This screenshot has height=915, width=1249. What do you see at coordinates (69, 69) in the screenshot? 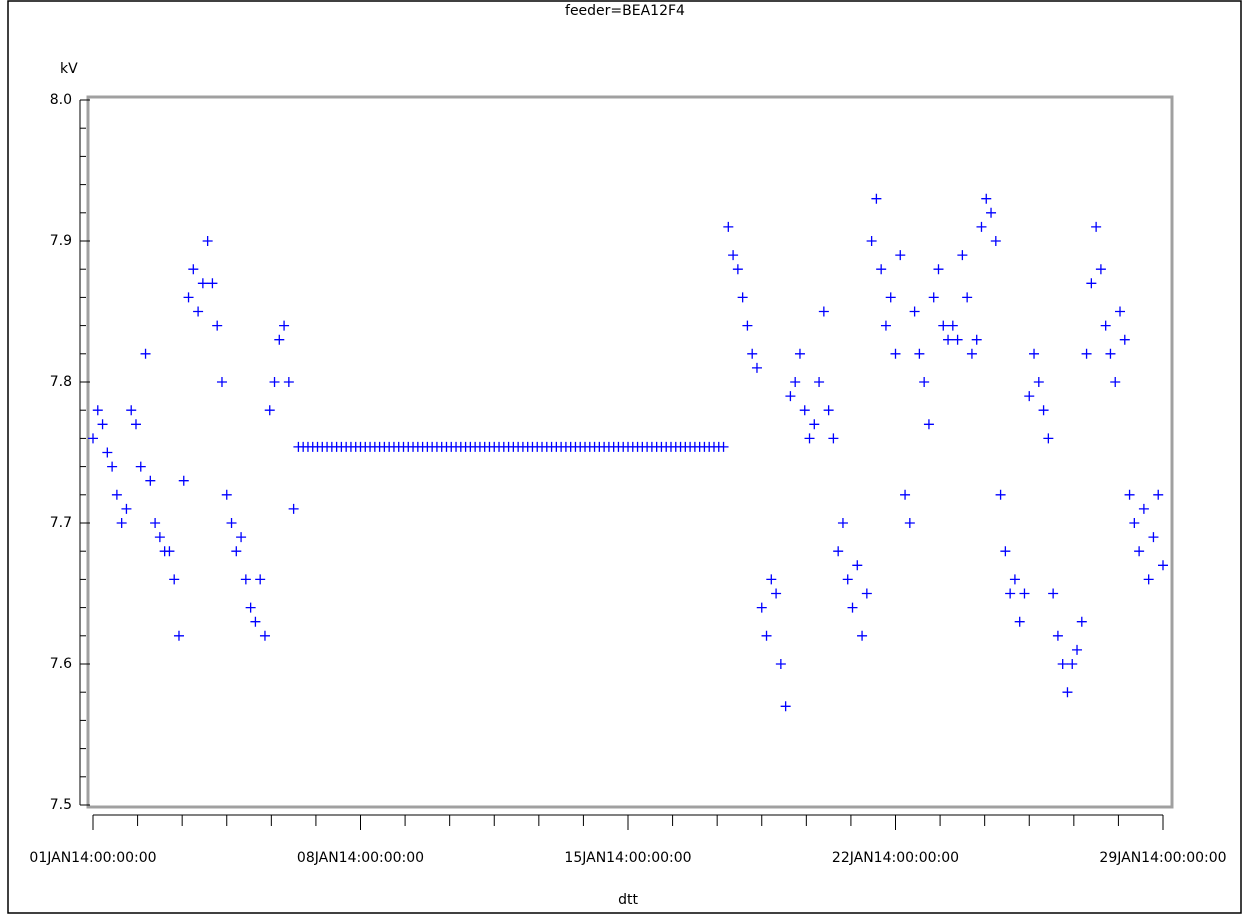
I see `y-axis-label: kV` at bounding box center [69, 69].